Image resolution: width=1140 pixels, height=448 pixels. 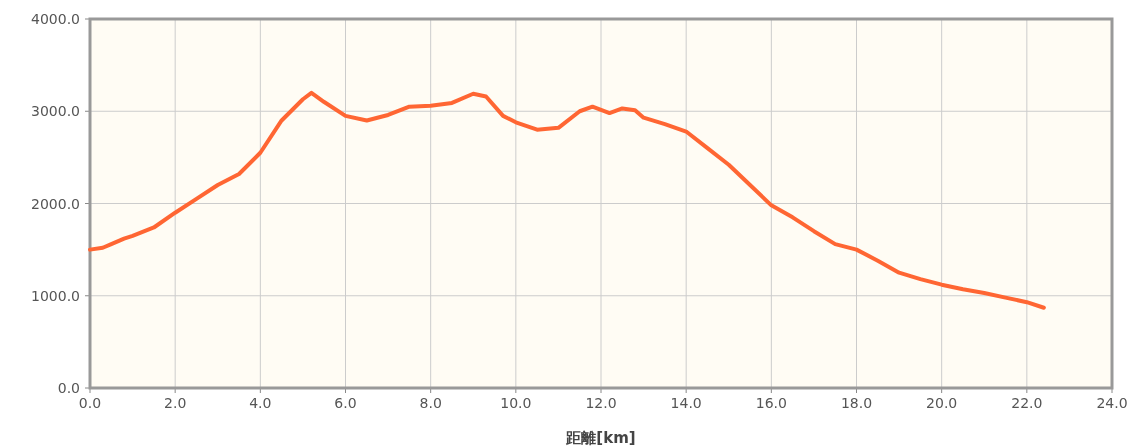 What do you see at coordinates (55, 203) in the screenshot?
I see `y-tick-label: 2000.0` at bounding box center [55, 203].